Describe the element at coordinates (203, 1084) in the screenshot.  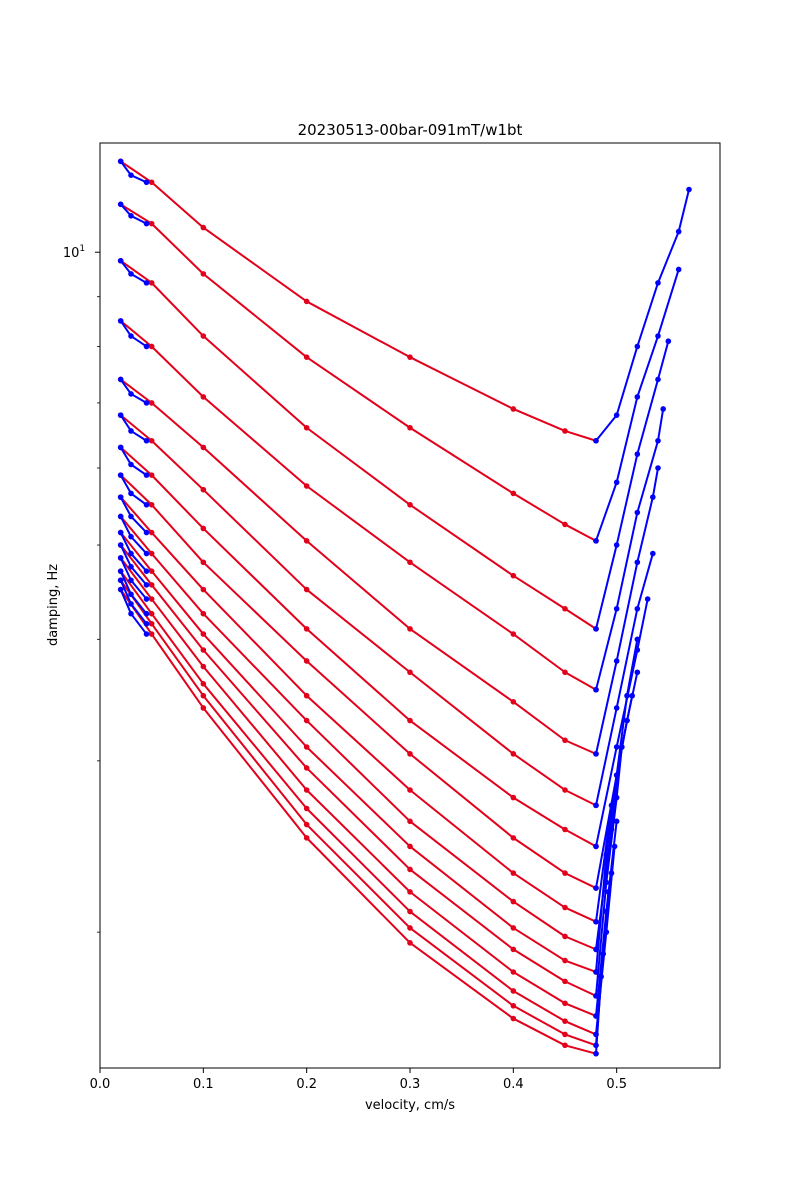
I see `x-tick-label: 0.1` at that location.